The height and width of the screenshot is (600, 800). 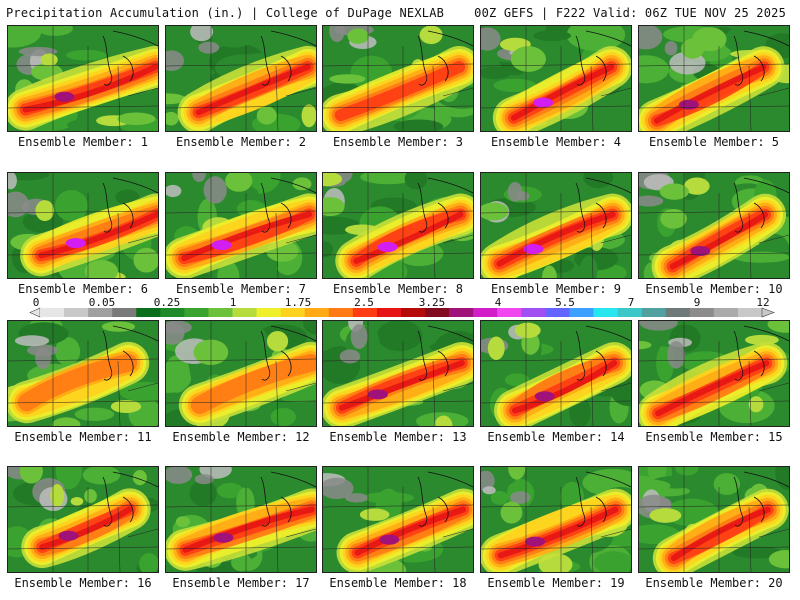 What do you see at coordinates (241, 289) in the screenshot?
I see `ensemble-member-label: Ensemble Member: 7` at bounding box center [241, 289].